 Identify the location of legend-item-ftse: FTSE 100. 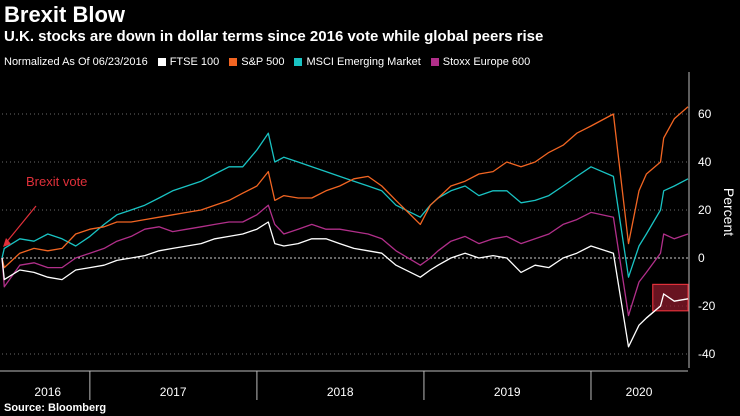
(188, 62).